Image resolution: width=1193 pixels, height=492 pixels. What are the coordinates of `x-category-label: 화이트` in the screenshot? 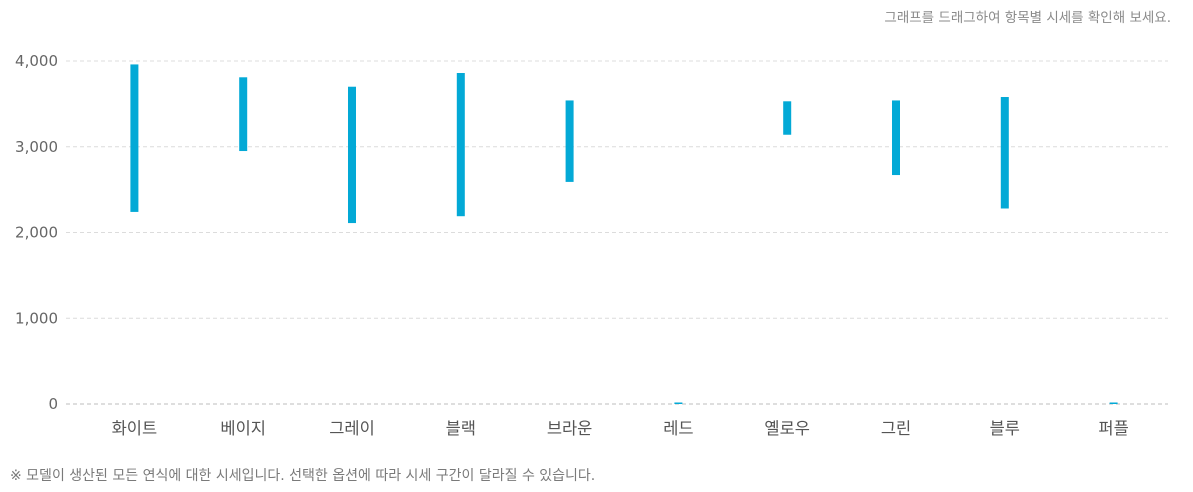 It's located at (135, 428).